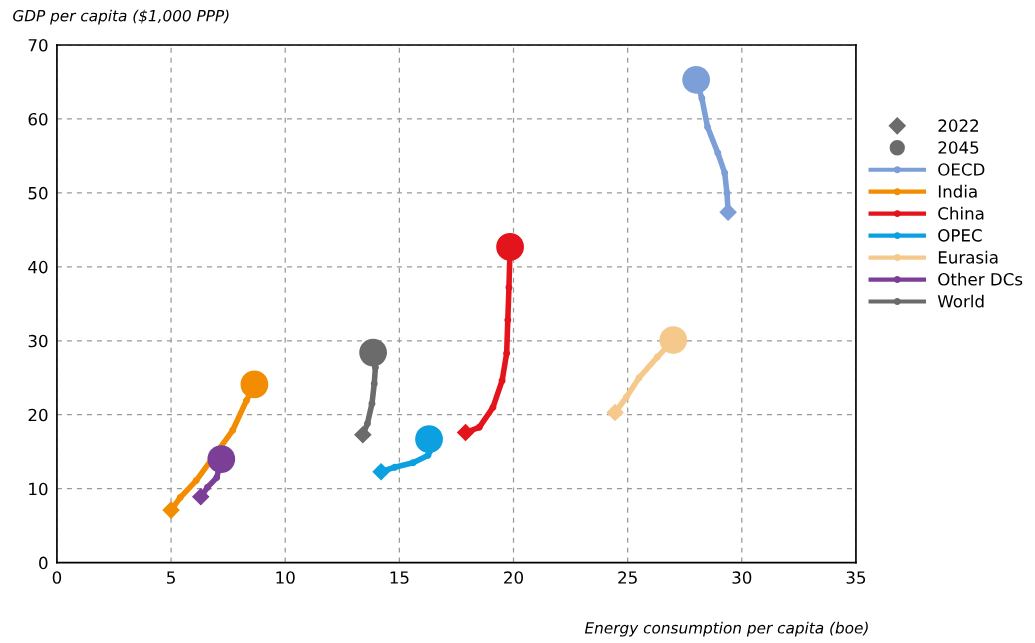  I want to click on legend-label: Other DCs, so click(980, 279).